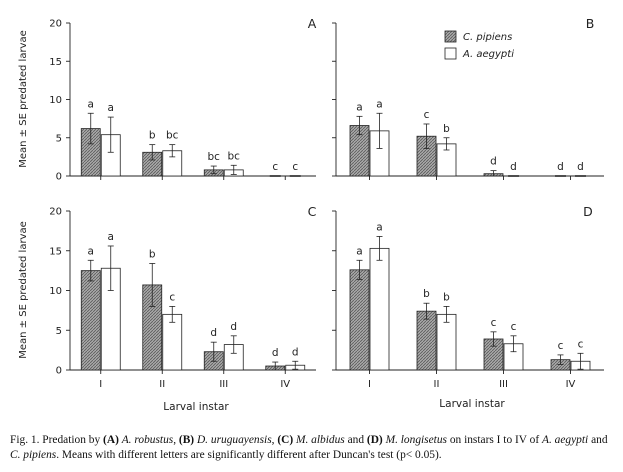  What do you see at coordinates (23, 99) in the screenshot?
I see `y-axis-label-top: Mean ± SE predated larvae` at bounding box center [23, 99].